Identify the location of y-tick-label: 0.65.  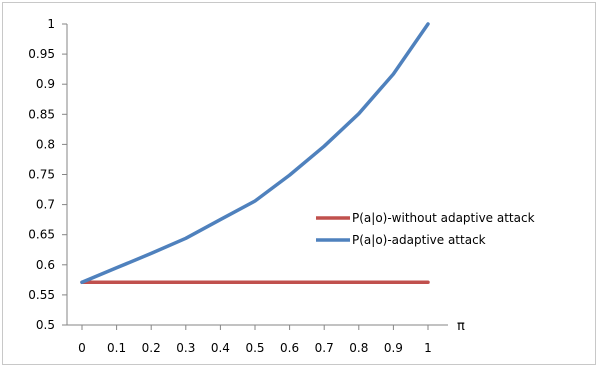
(41, 235).